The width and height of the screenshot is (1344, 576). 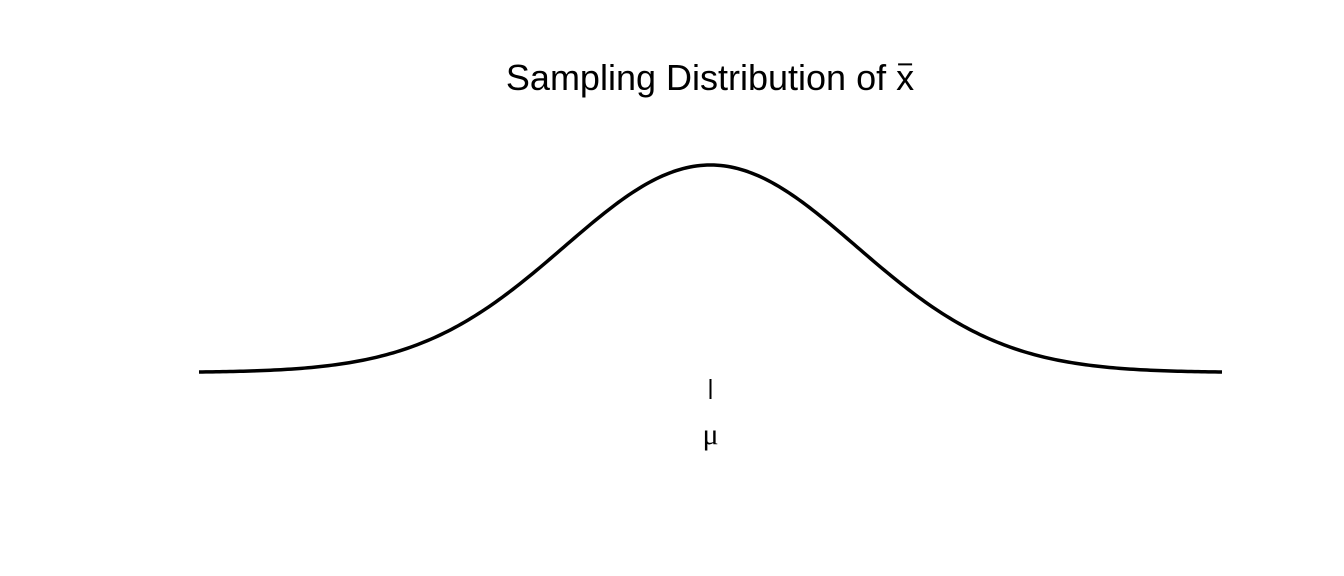 I want to click on chart-title-symbol: x, so click(x=905, y=77).